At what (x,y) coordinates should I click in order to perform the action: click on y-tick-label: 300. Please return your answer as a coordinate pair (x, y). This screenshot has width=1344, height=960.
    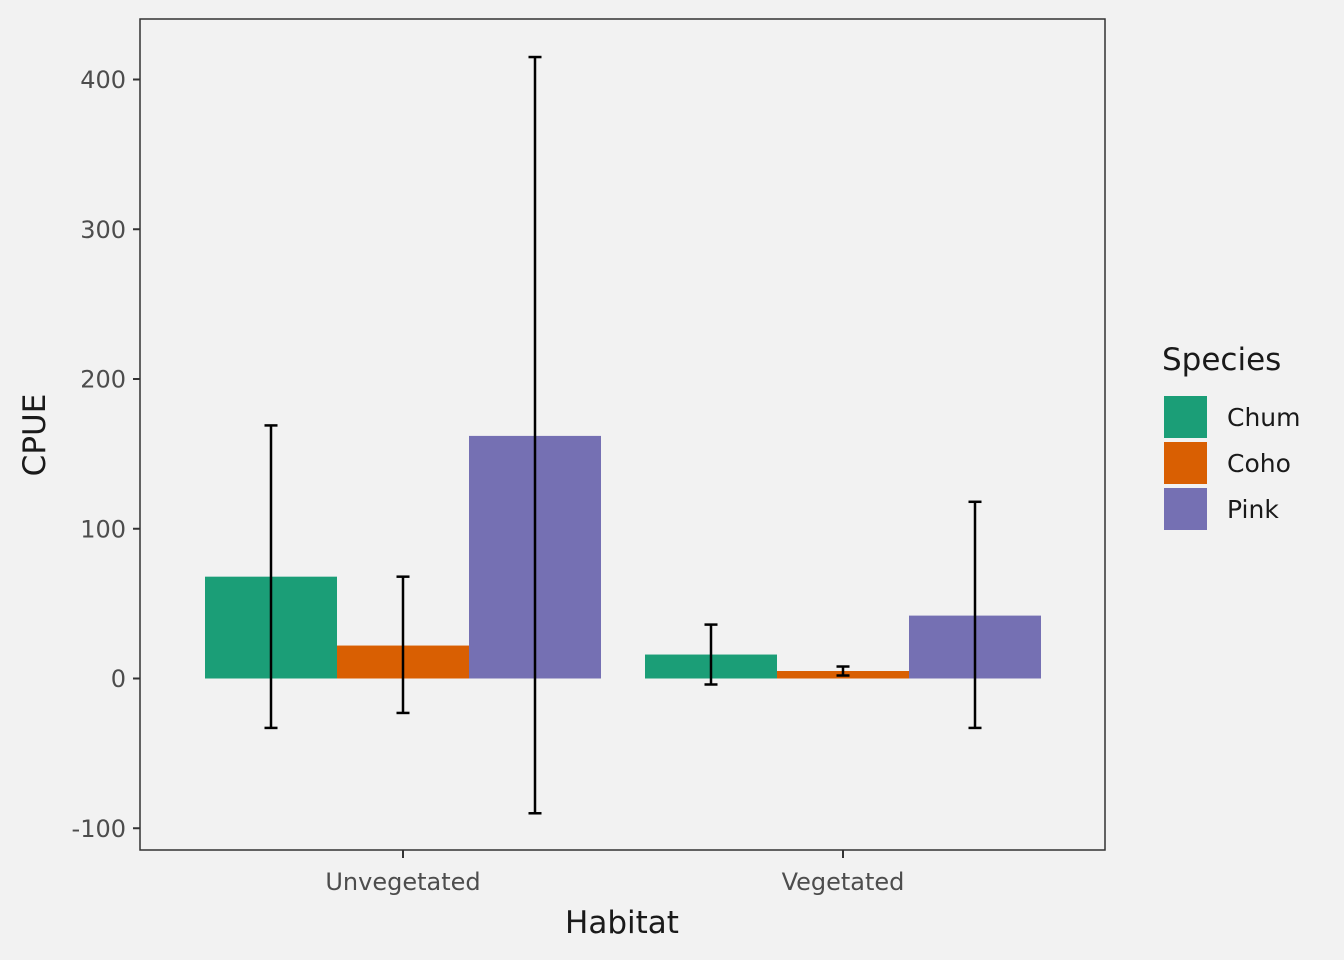
    Looking at the image, I should click on (103, 230).